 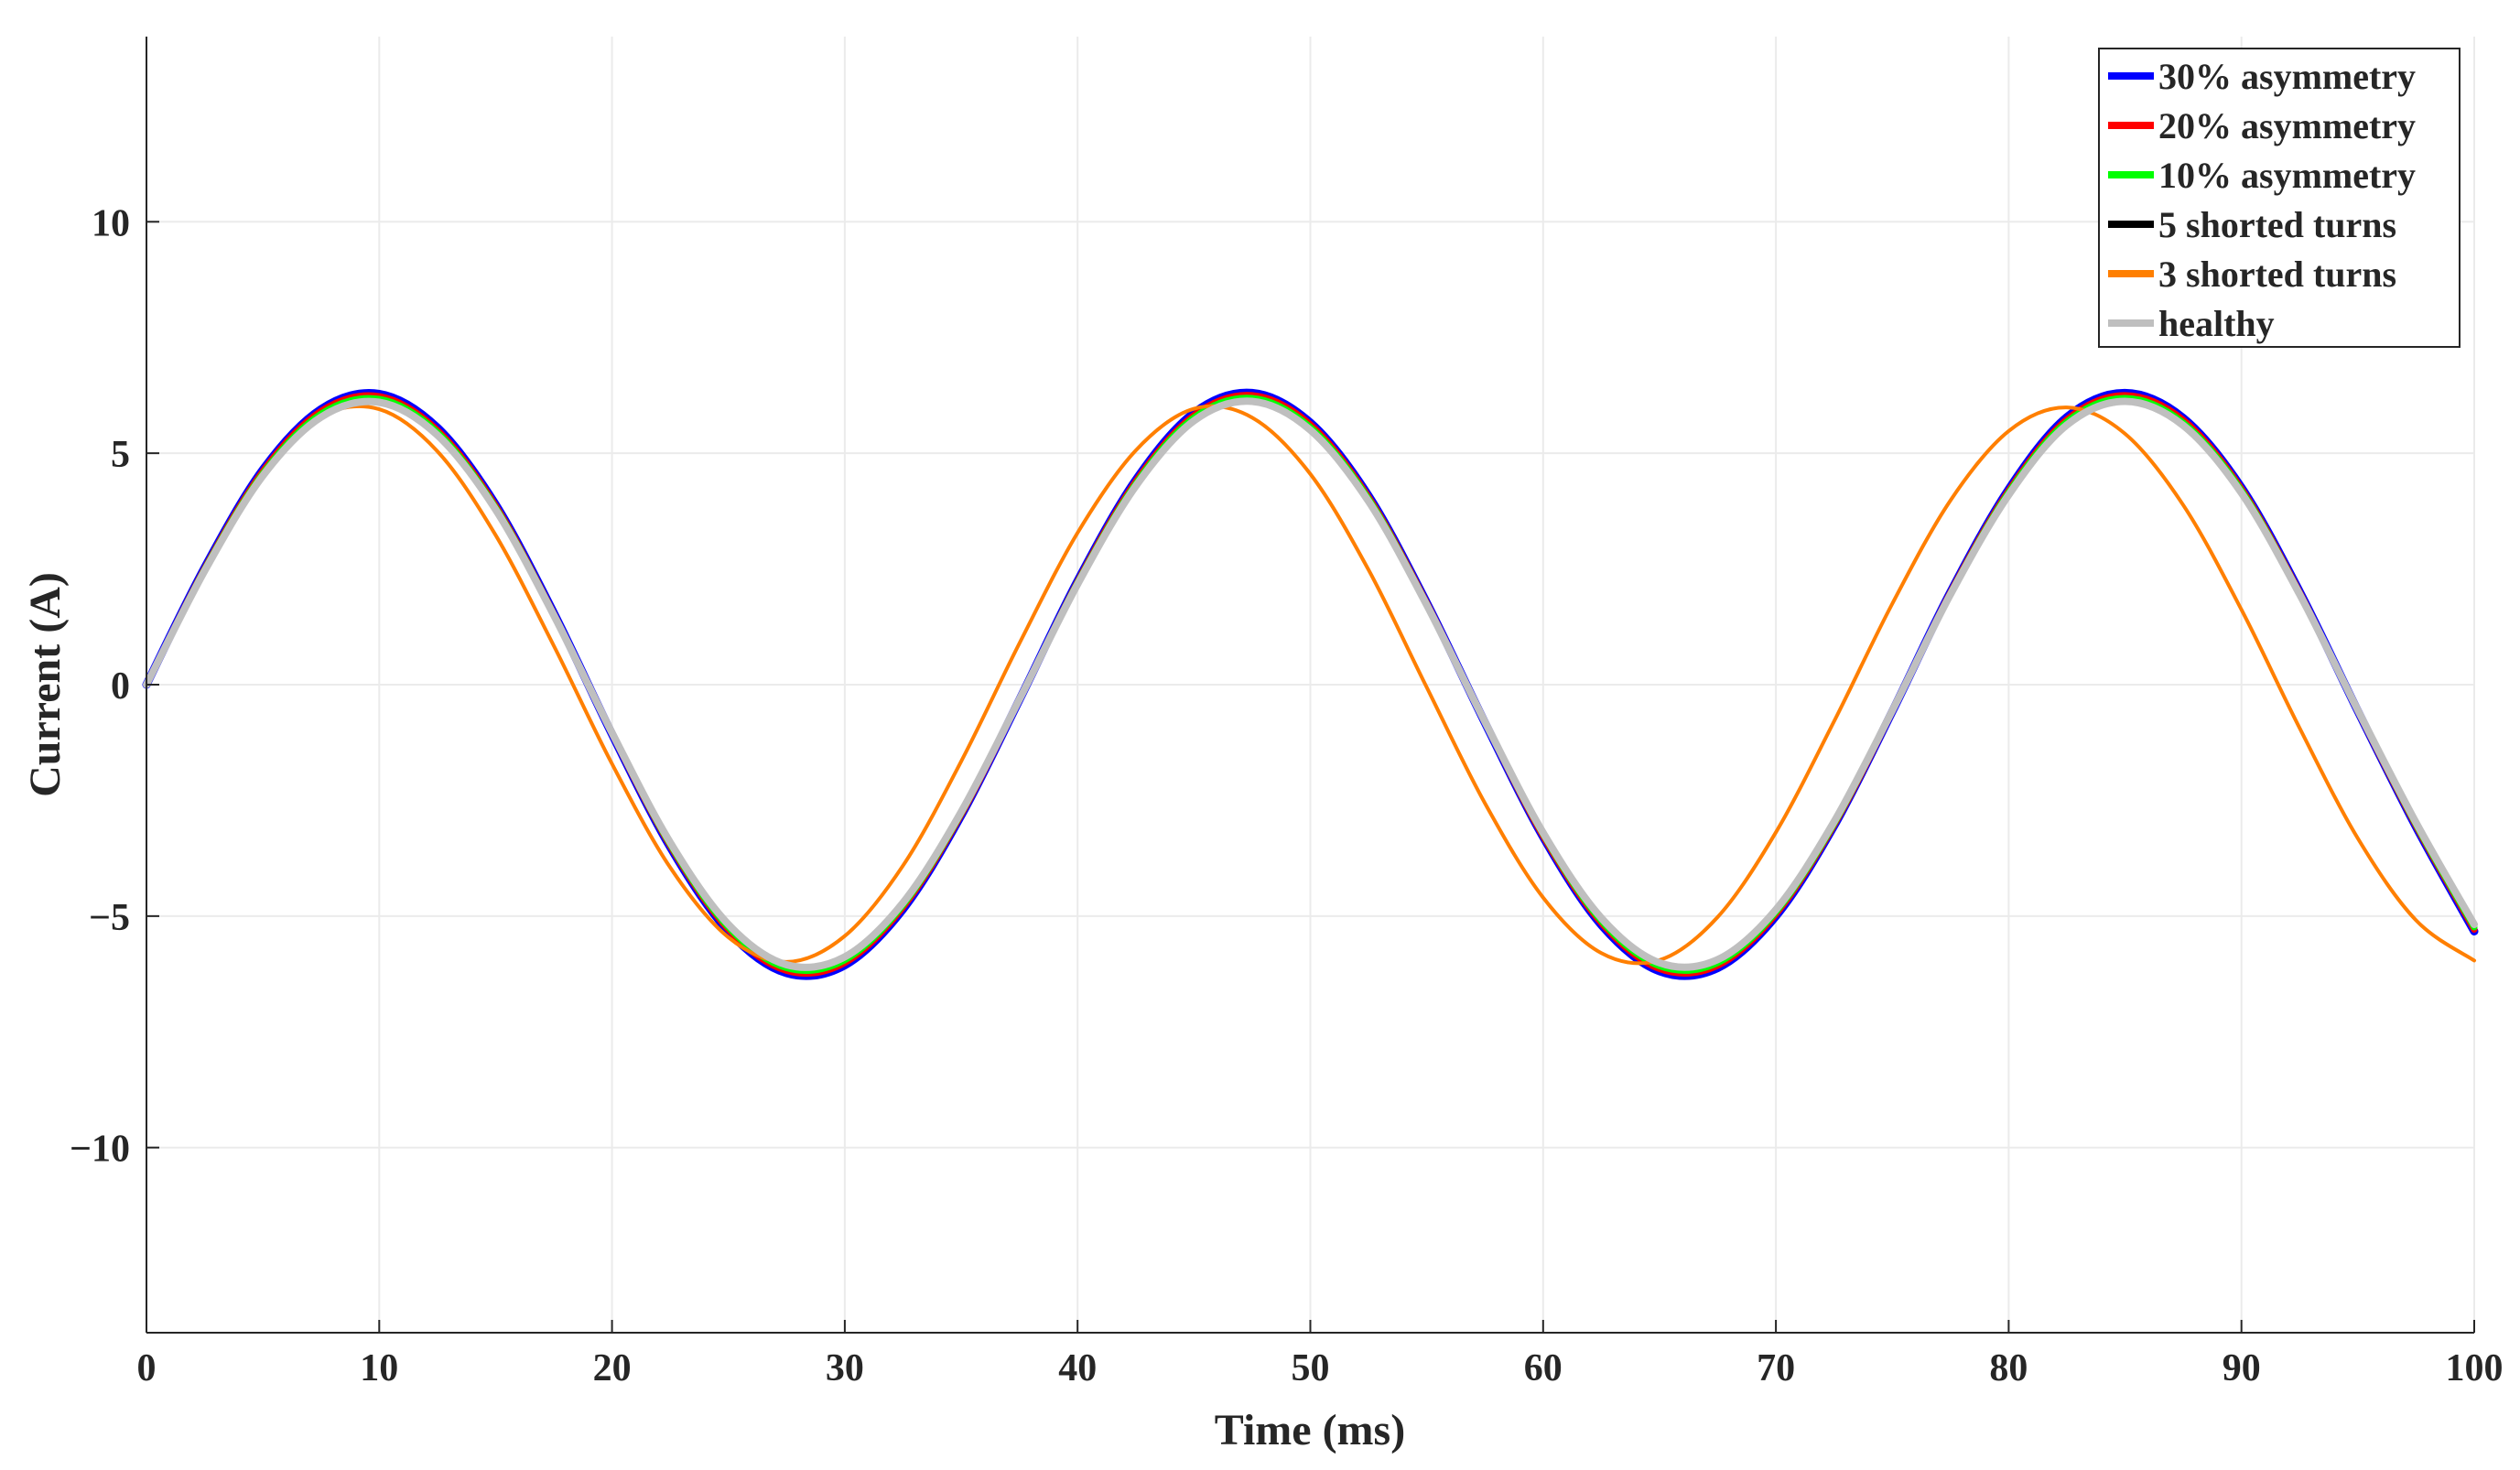 What do you see at coordinates (612, 1368) in the screenshot?
I see `x-tick-label: 20` at bounding box center [612, 1368].